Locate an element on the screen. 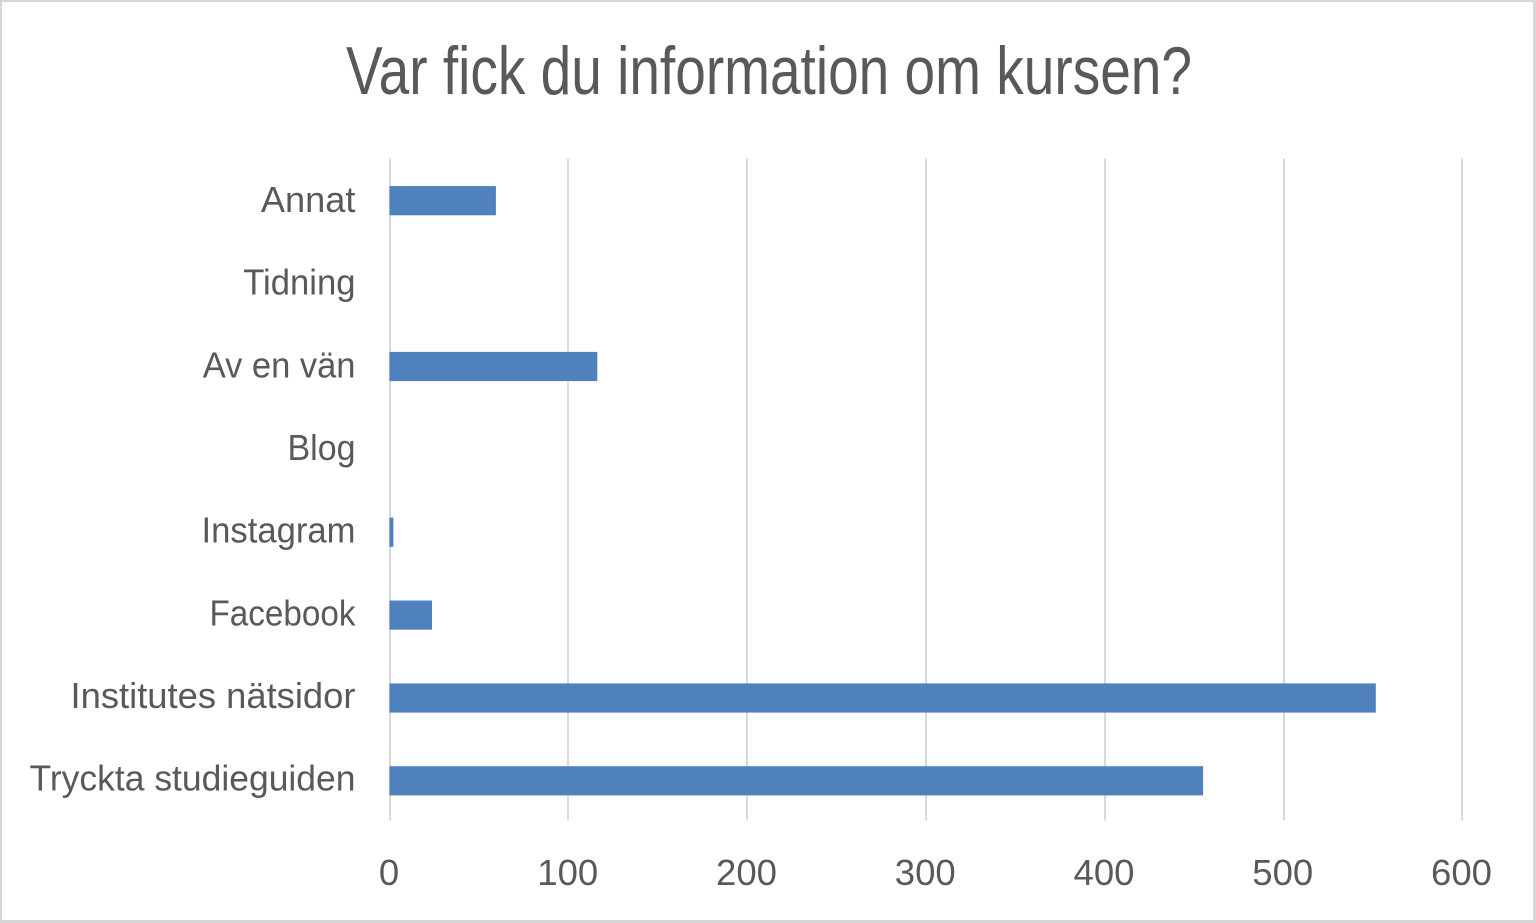 This screenshot has height=923, width=1536. svg-text: Av en vän is located at coordinates (279, 364).